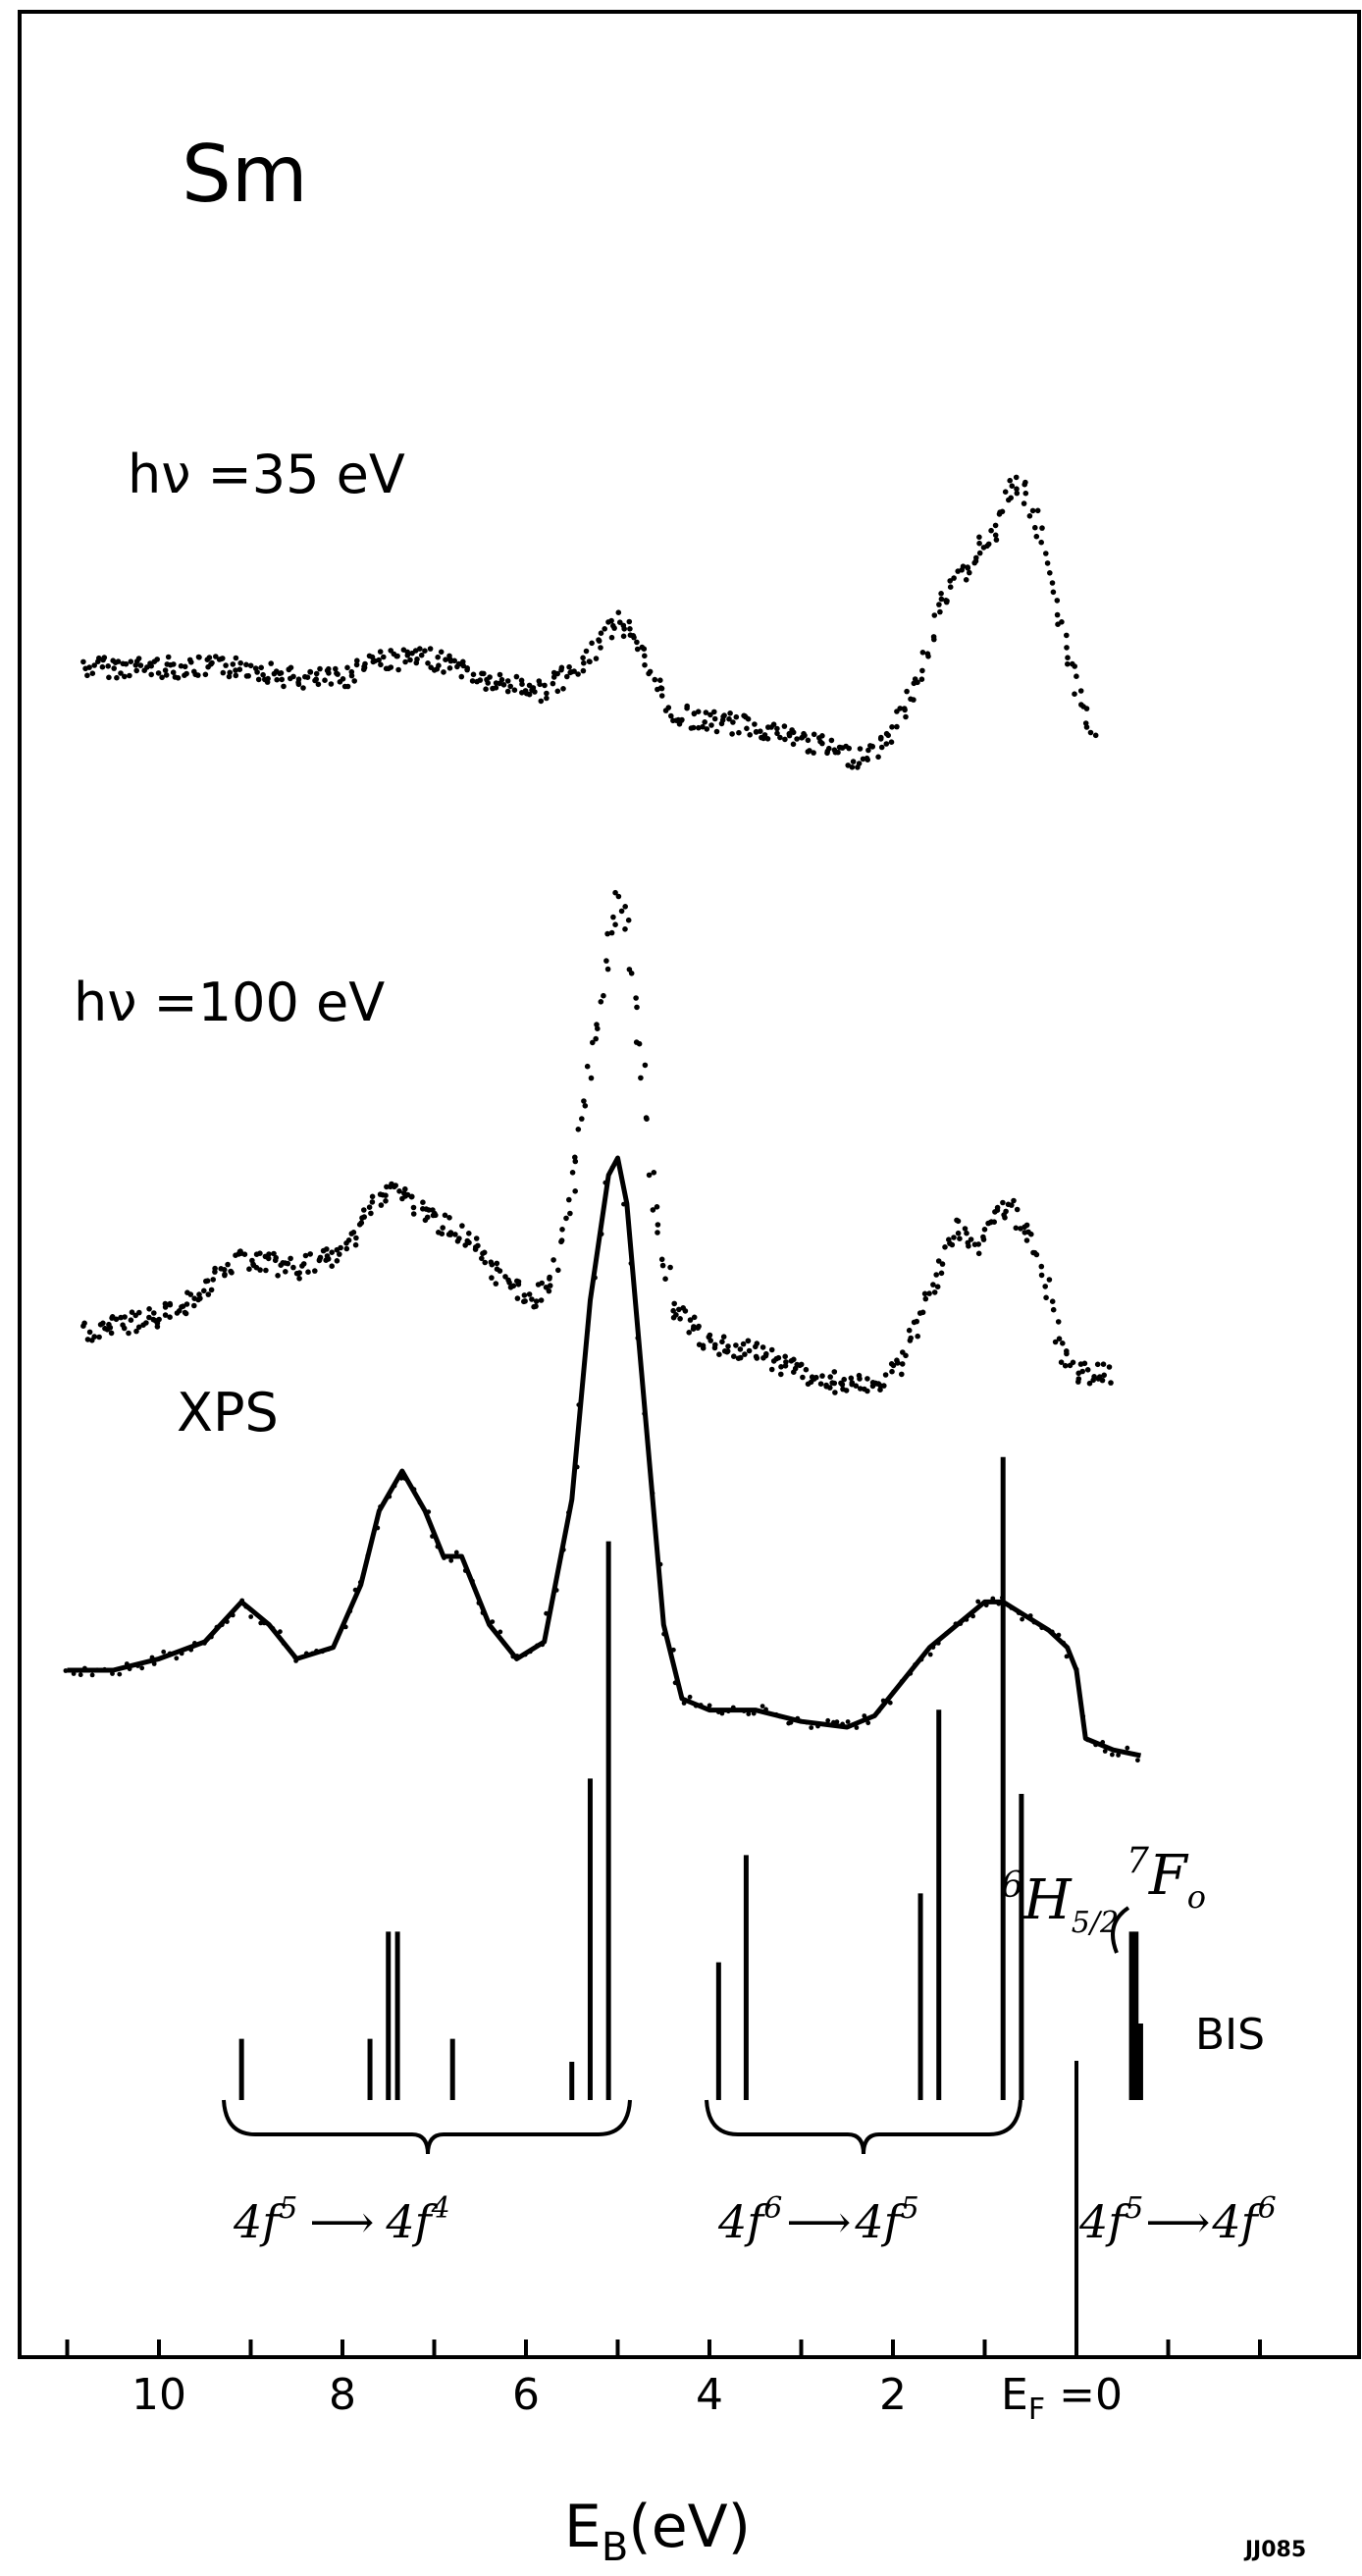  What do you see at coordinates (229, 1002) in the screenshot?
I see `series-label-100ev: hν =100 eV` at bounding box center [229, 1002].